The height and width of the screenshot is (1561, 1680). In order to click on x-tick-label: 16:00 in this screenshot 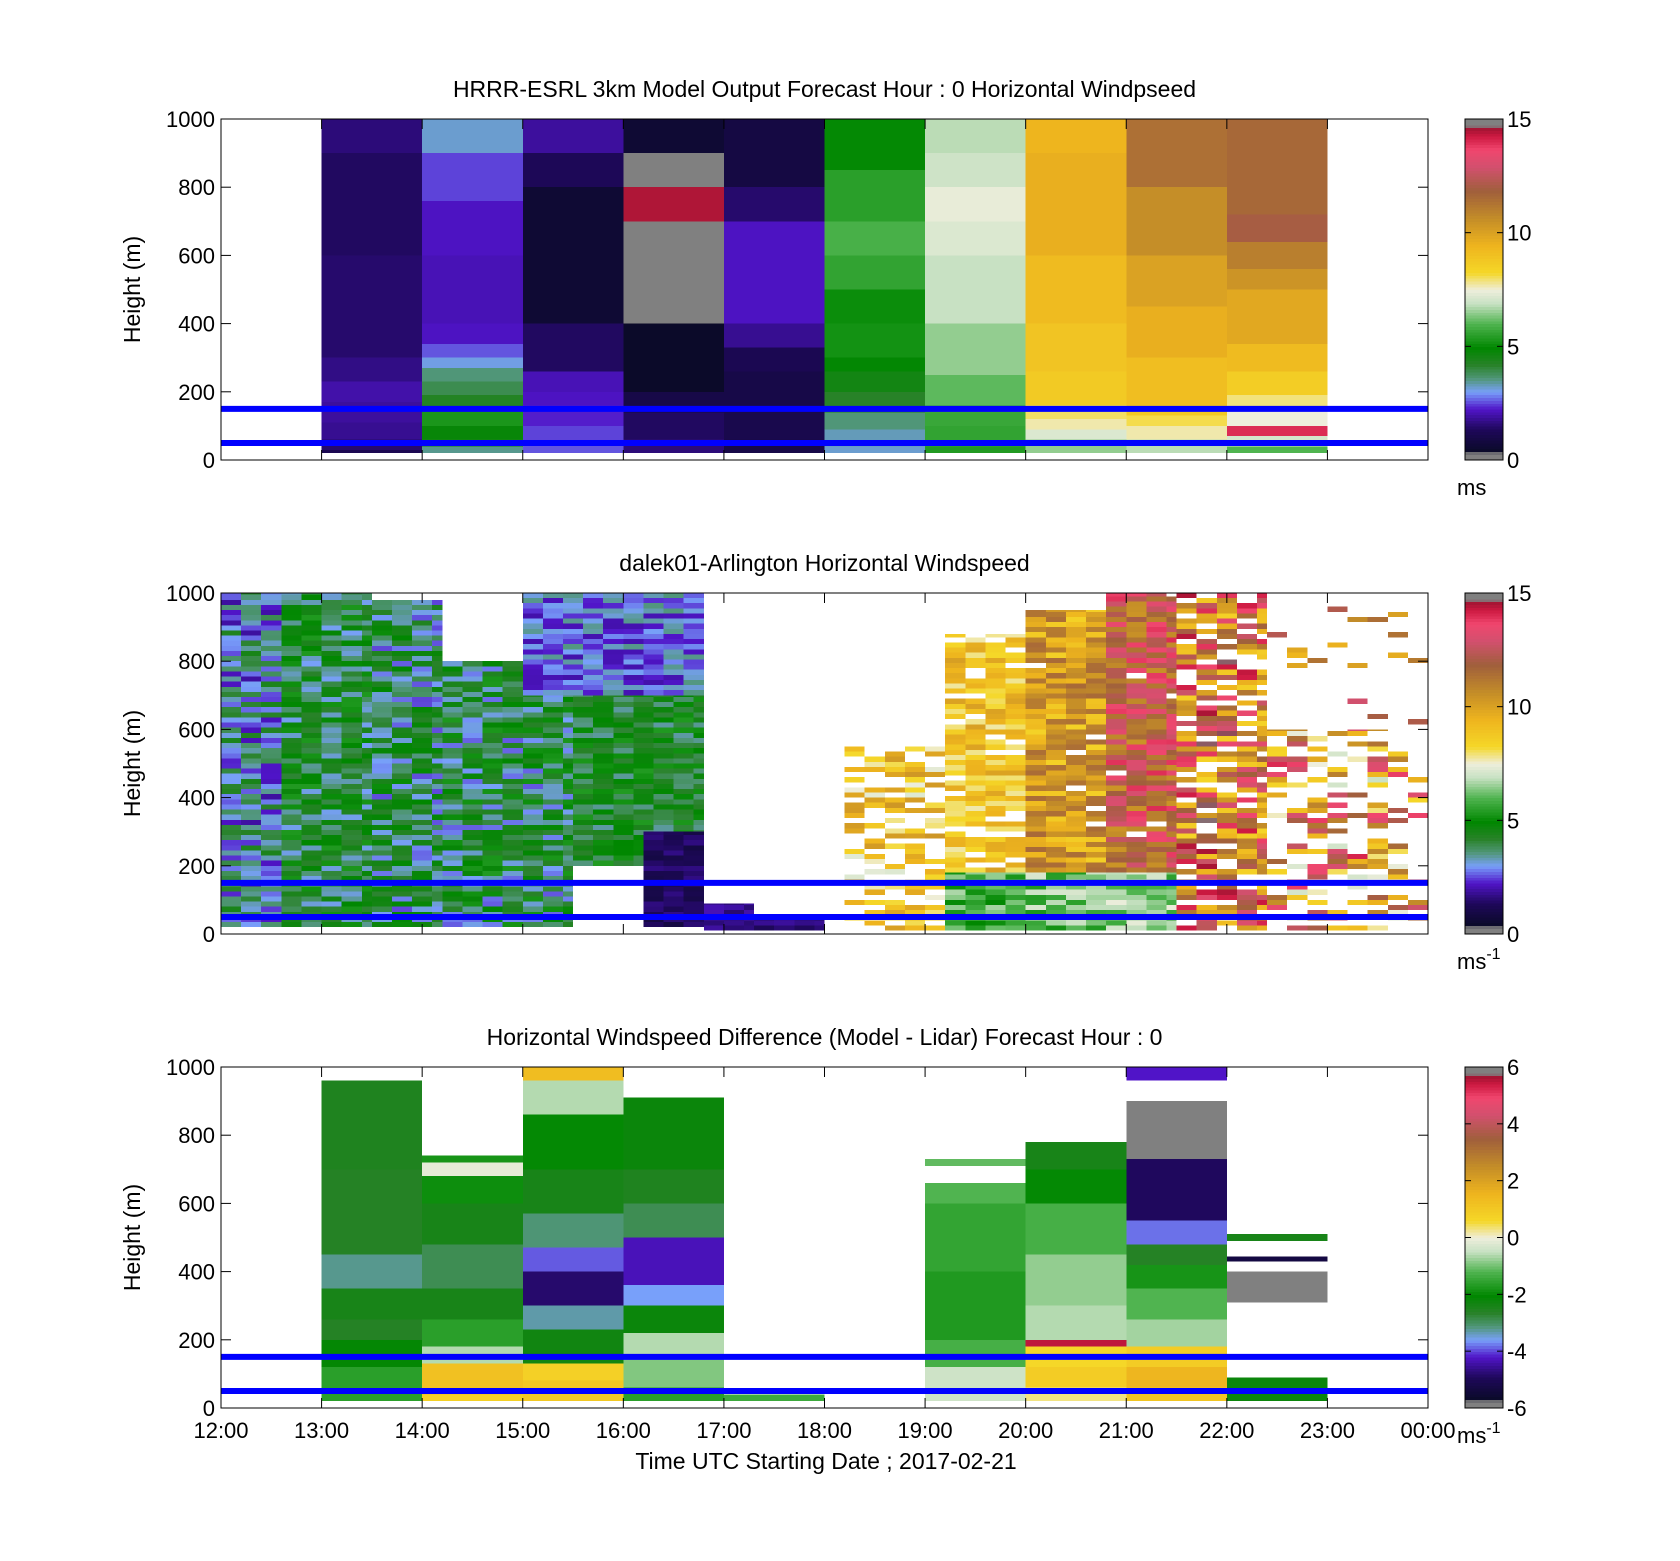, I will do `click(623, 1430)`.